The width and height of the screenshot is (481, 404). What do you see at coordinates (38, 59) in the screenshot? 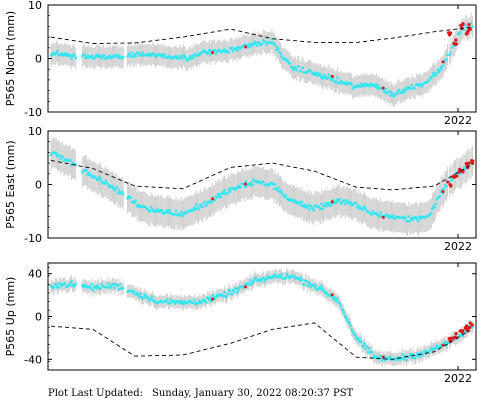
I see `y-tick-label: 0` at bounding box center [38, 59].